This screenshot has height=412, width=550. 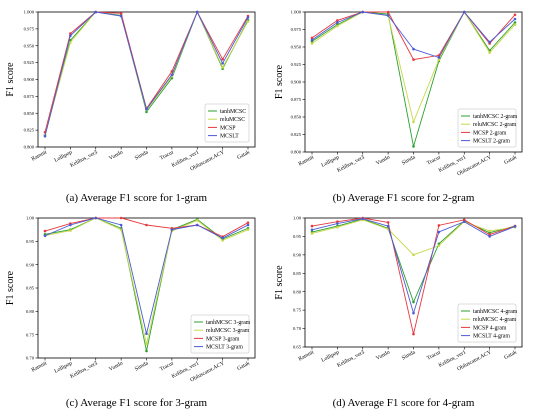 I want to click on x-tick-label: Vundo, so click(x=116, y=366).